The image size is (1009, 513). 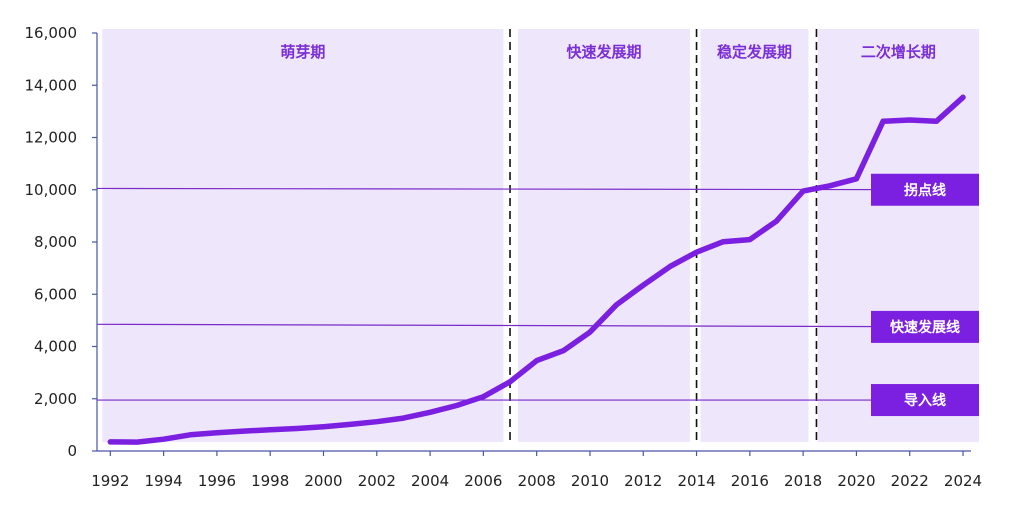 I want to click on x-tick-label: 1994, so click(x=164, y=481).